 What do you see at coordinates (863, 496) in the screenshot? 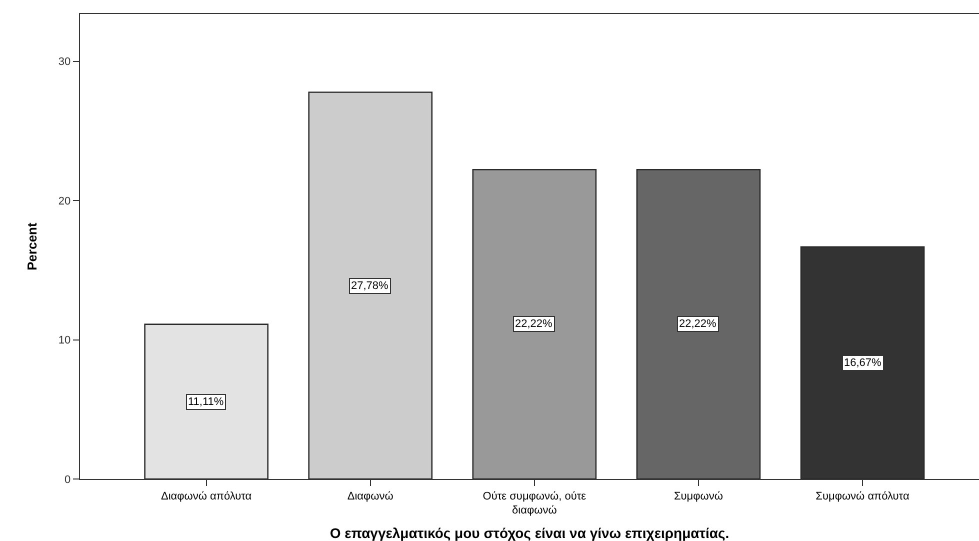
I see `x-tick-label: Συμφωνώ απόλυτα` at bounding box center [863, 496].